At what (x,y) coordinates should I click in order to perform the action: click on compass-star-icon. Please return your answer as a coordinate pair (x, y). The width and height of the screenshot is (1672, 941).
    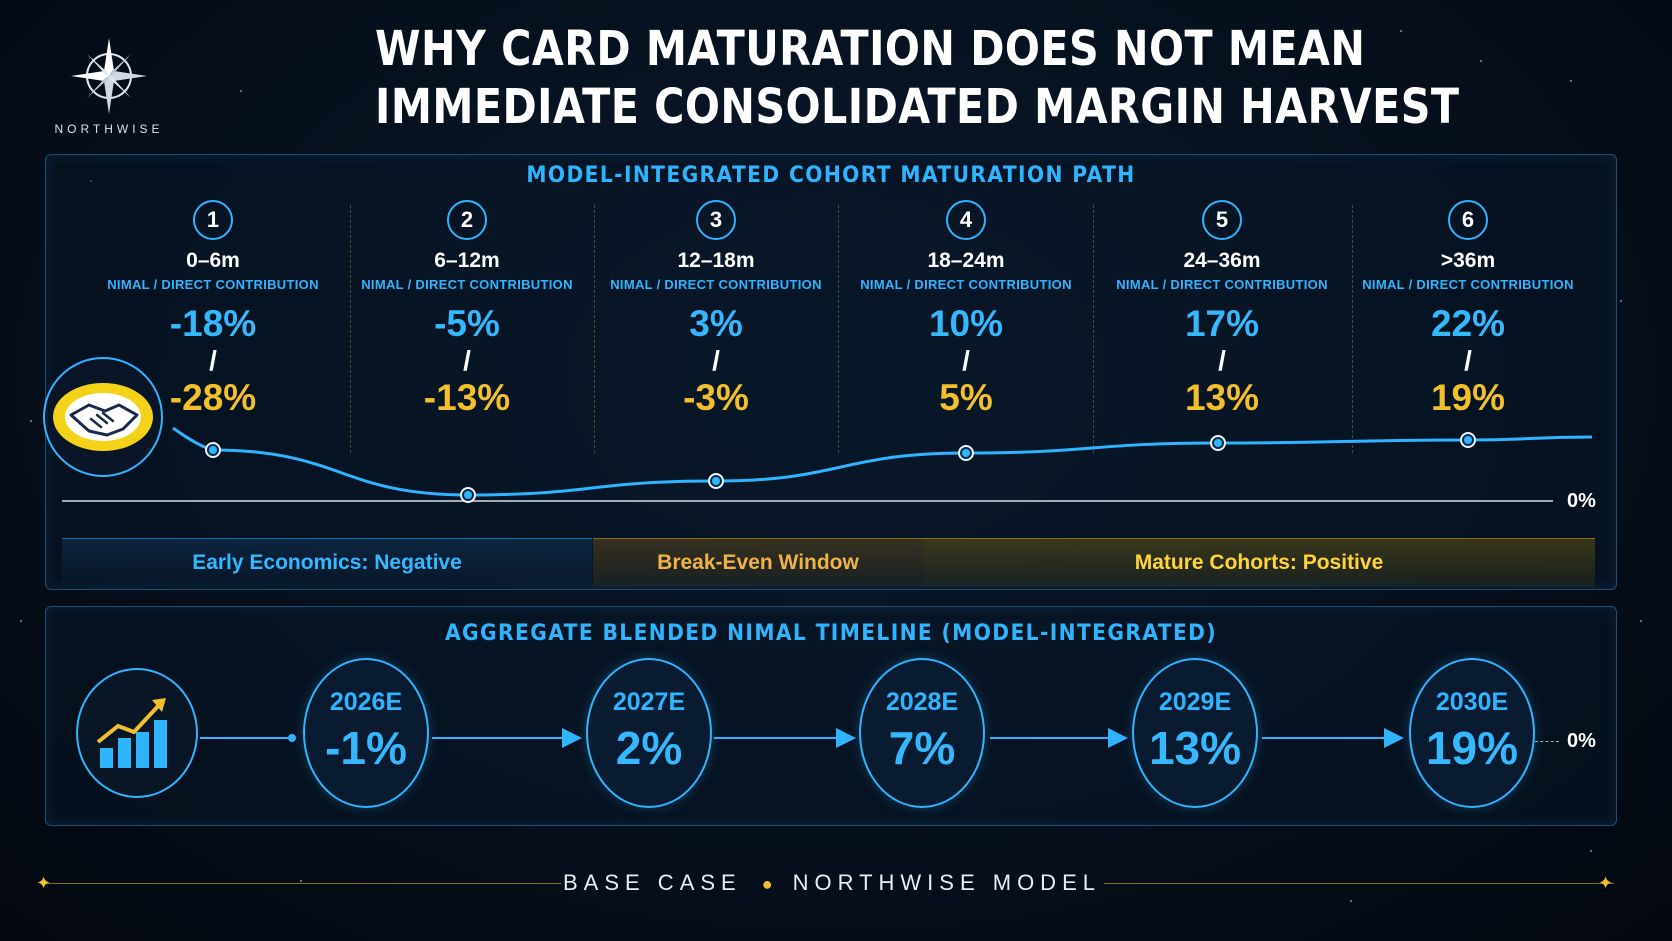
    Looking at the image, I should click on (109, 76).